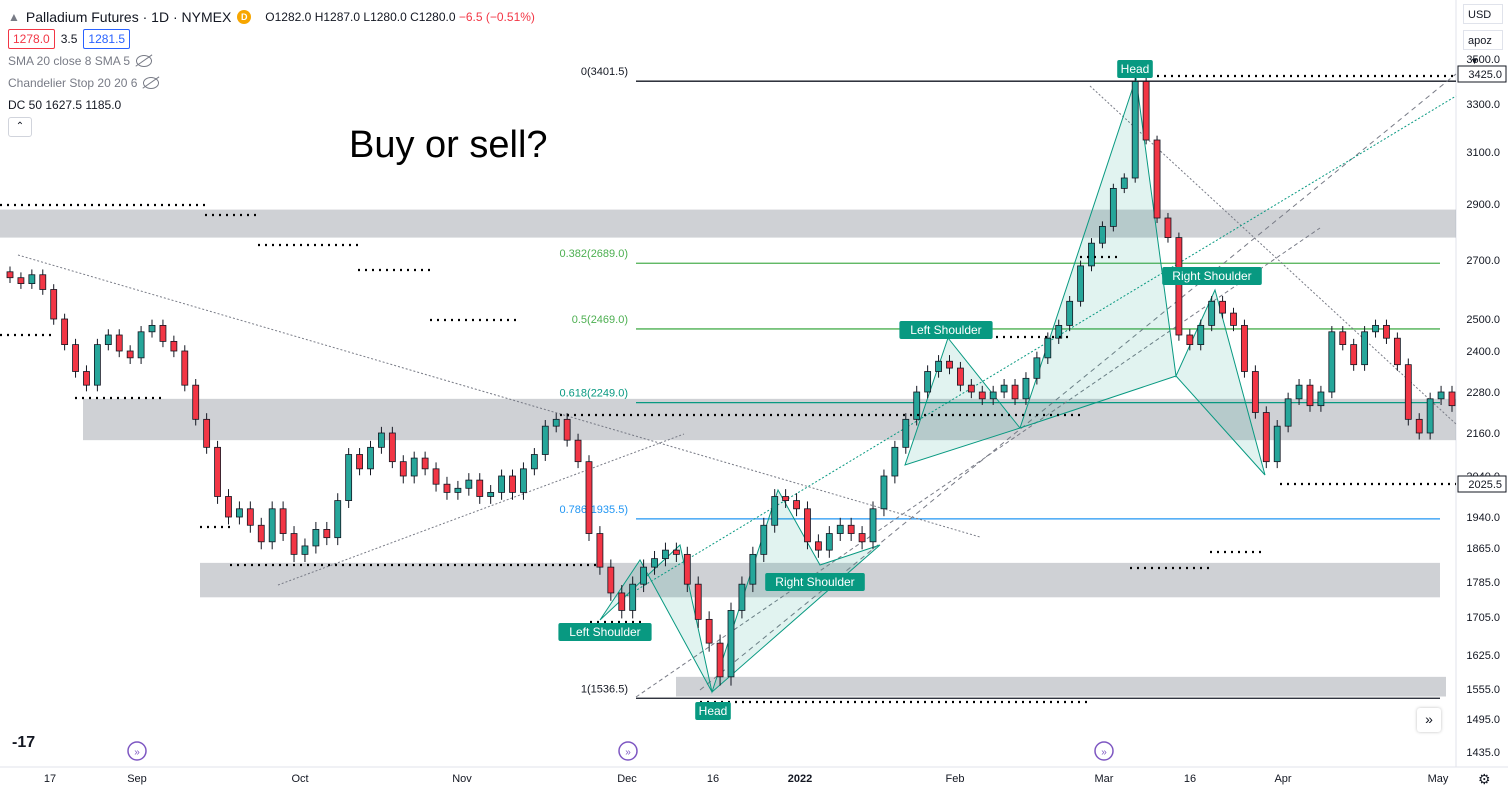 This screenshot has height=794, width=1508. What do you see at coordinates (1482, 74) in the screenshot?
I see `price-tag` at bounding box center [1482, 74].